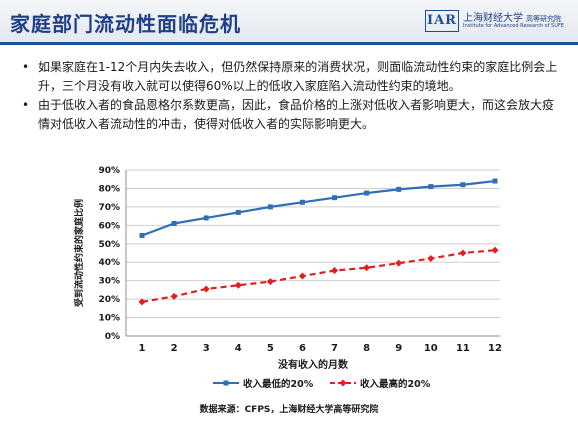 This screenshot has height=433, width=578. I want to click on y-tick-label: 40%, so click(109, 263).